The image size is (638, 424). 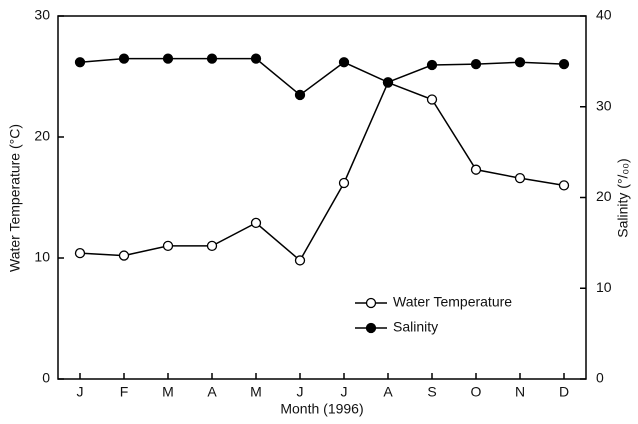 I want to click on y-tick-label: 0, so click(x=46, y=378).